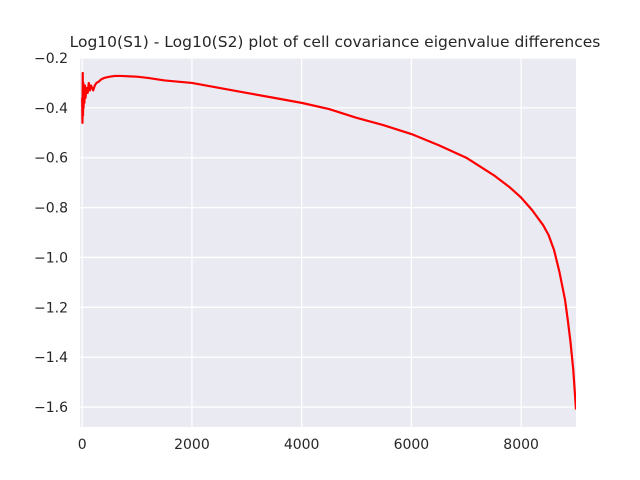  Describe the element at coordinates (82, 445) in the screenshot. I see `x-tick-label: 0` at that location.